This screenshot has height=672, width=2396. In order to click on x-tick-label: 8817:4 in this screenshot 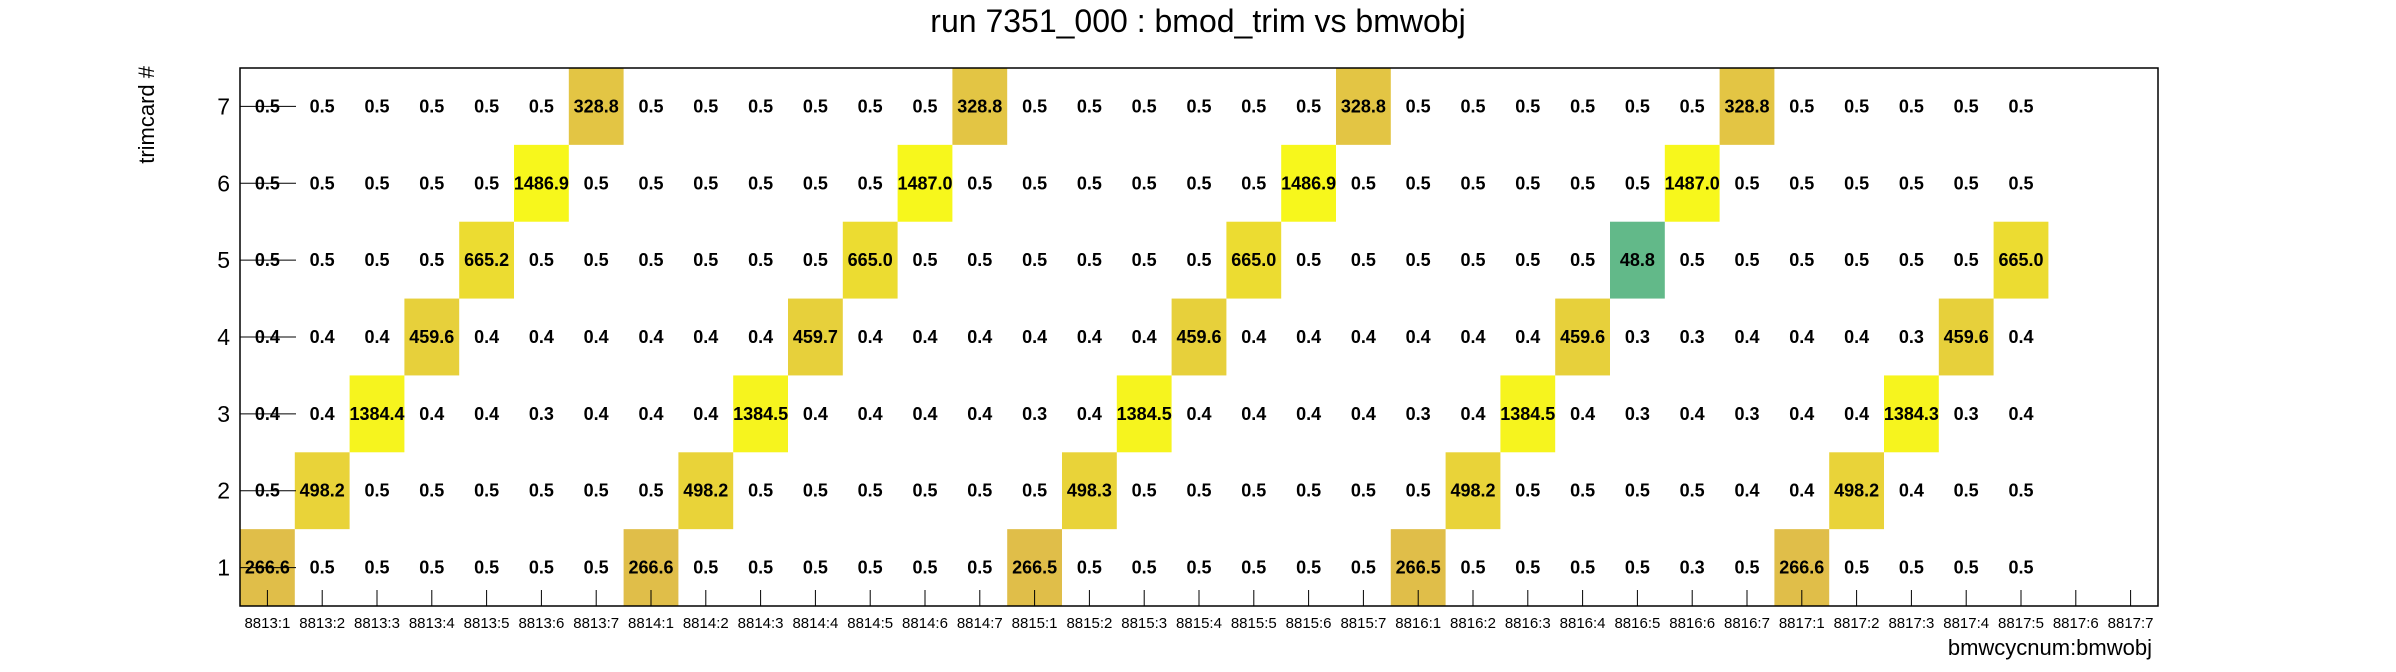, I will do `click(1966, 623)`.